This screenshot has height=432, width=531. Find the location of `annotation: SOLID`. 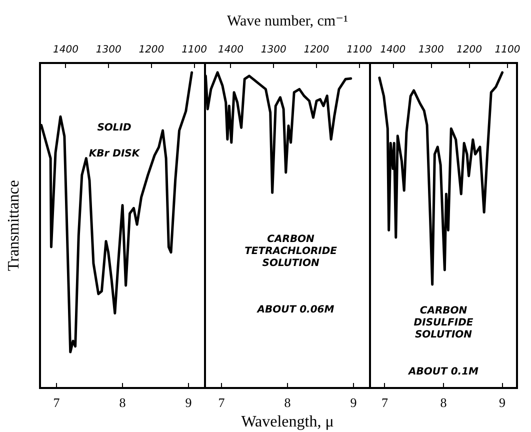

annotation: SOLID is located at coordinates (114, 128).